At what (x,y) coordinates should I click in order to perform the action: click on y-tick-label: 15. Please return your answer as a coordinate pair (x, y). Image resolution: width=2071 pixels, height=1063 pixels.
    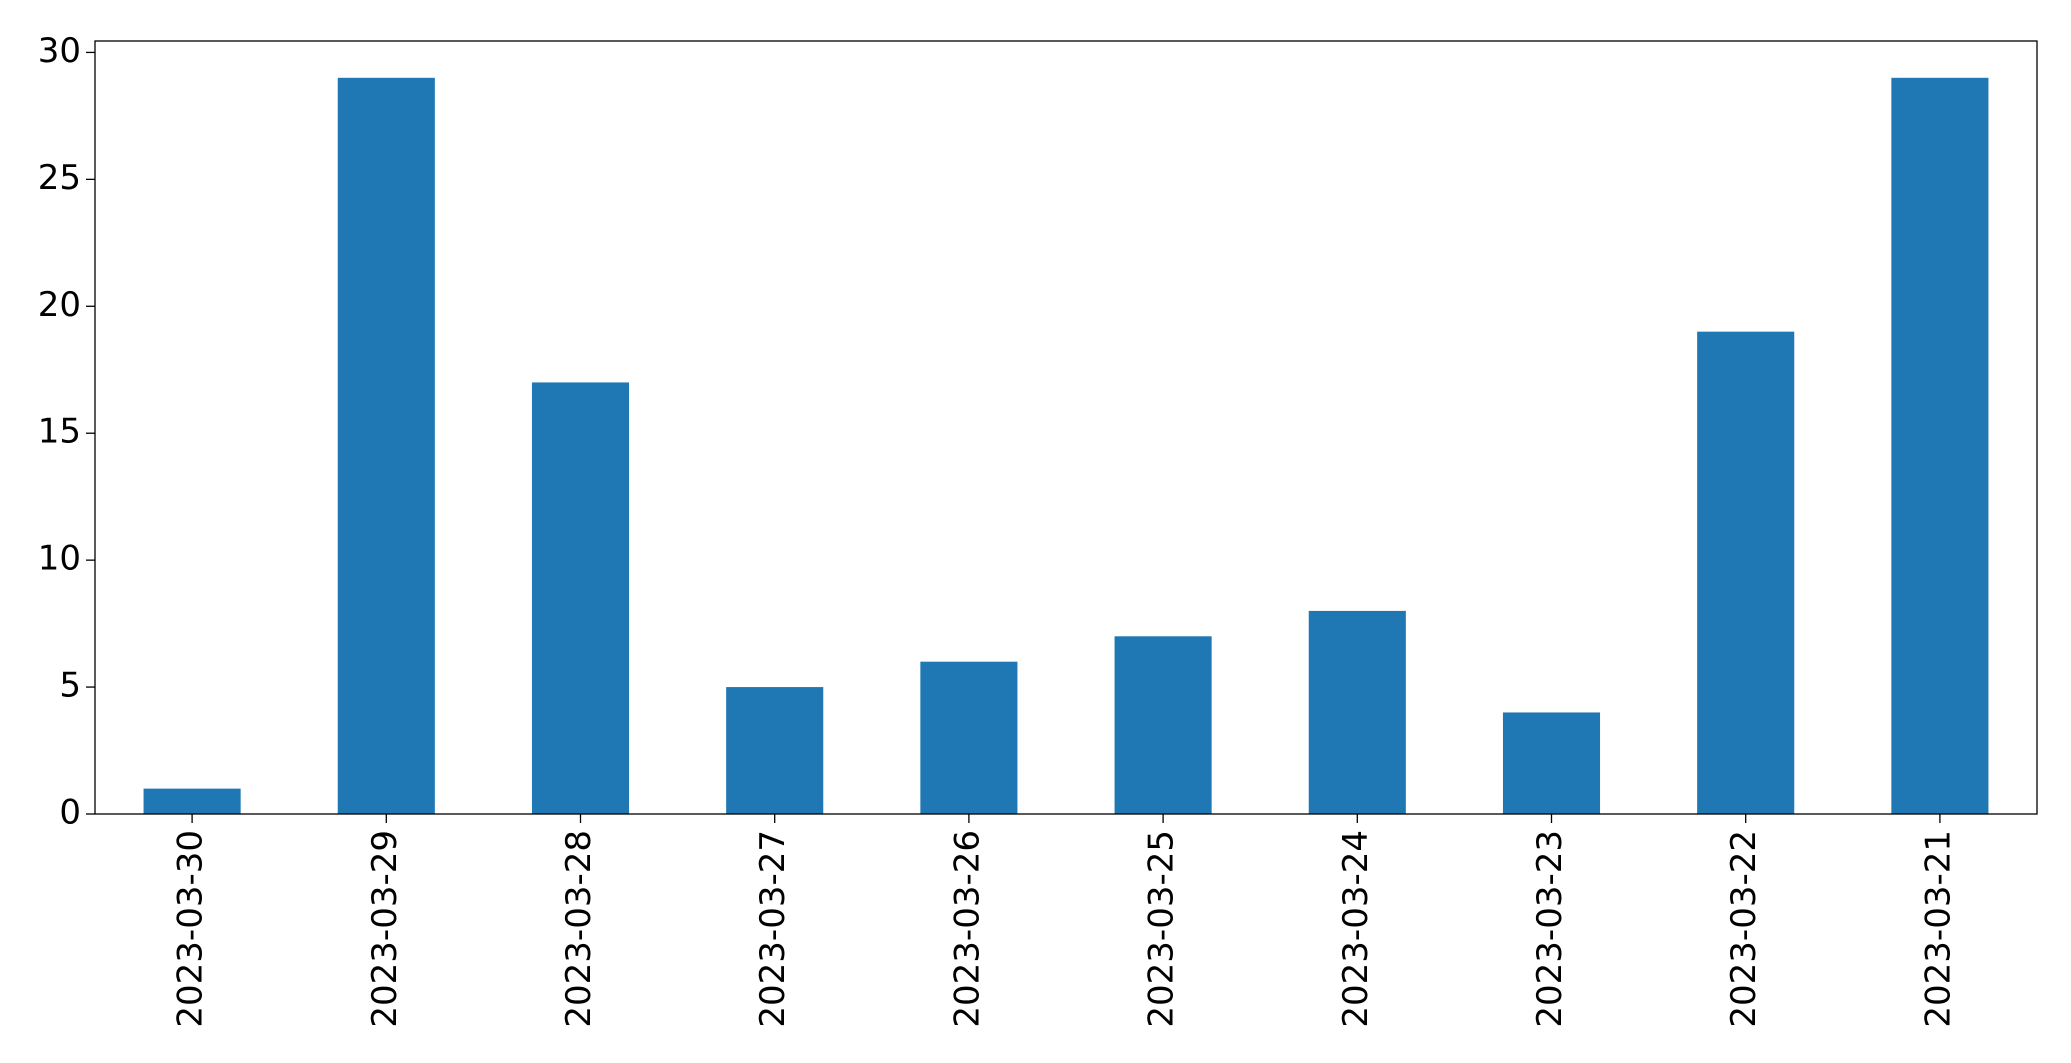
    Looking at the image, I should click on (59, 432).